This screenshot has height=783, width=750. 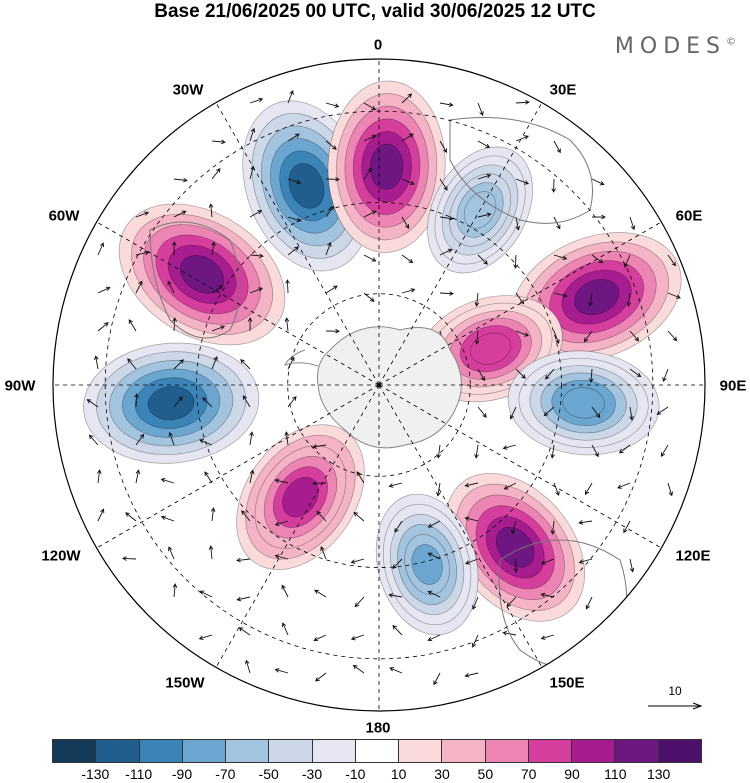 I want to click on colorbar-tick-label: 130, so click(x=658, y=774).